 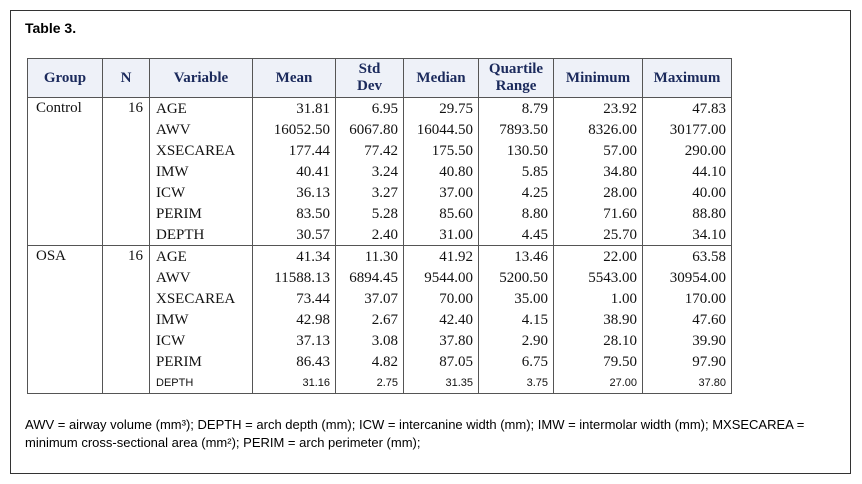 I want to click on table-row: DEPTH 30.57 2.40 31.00 4.45 25.70 34.10, so click(x=380, y=235).